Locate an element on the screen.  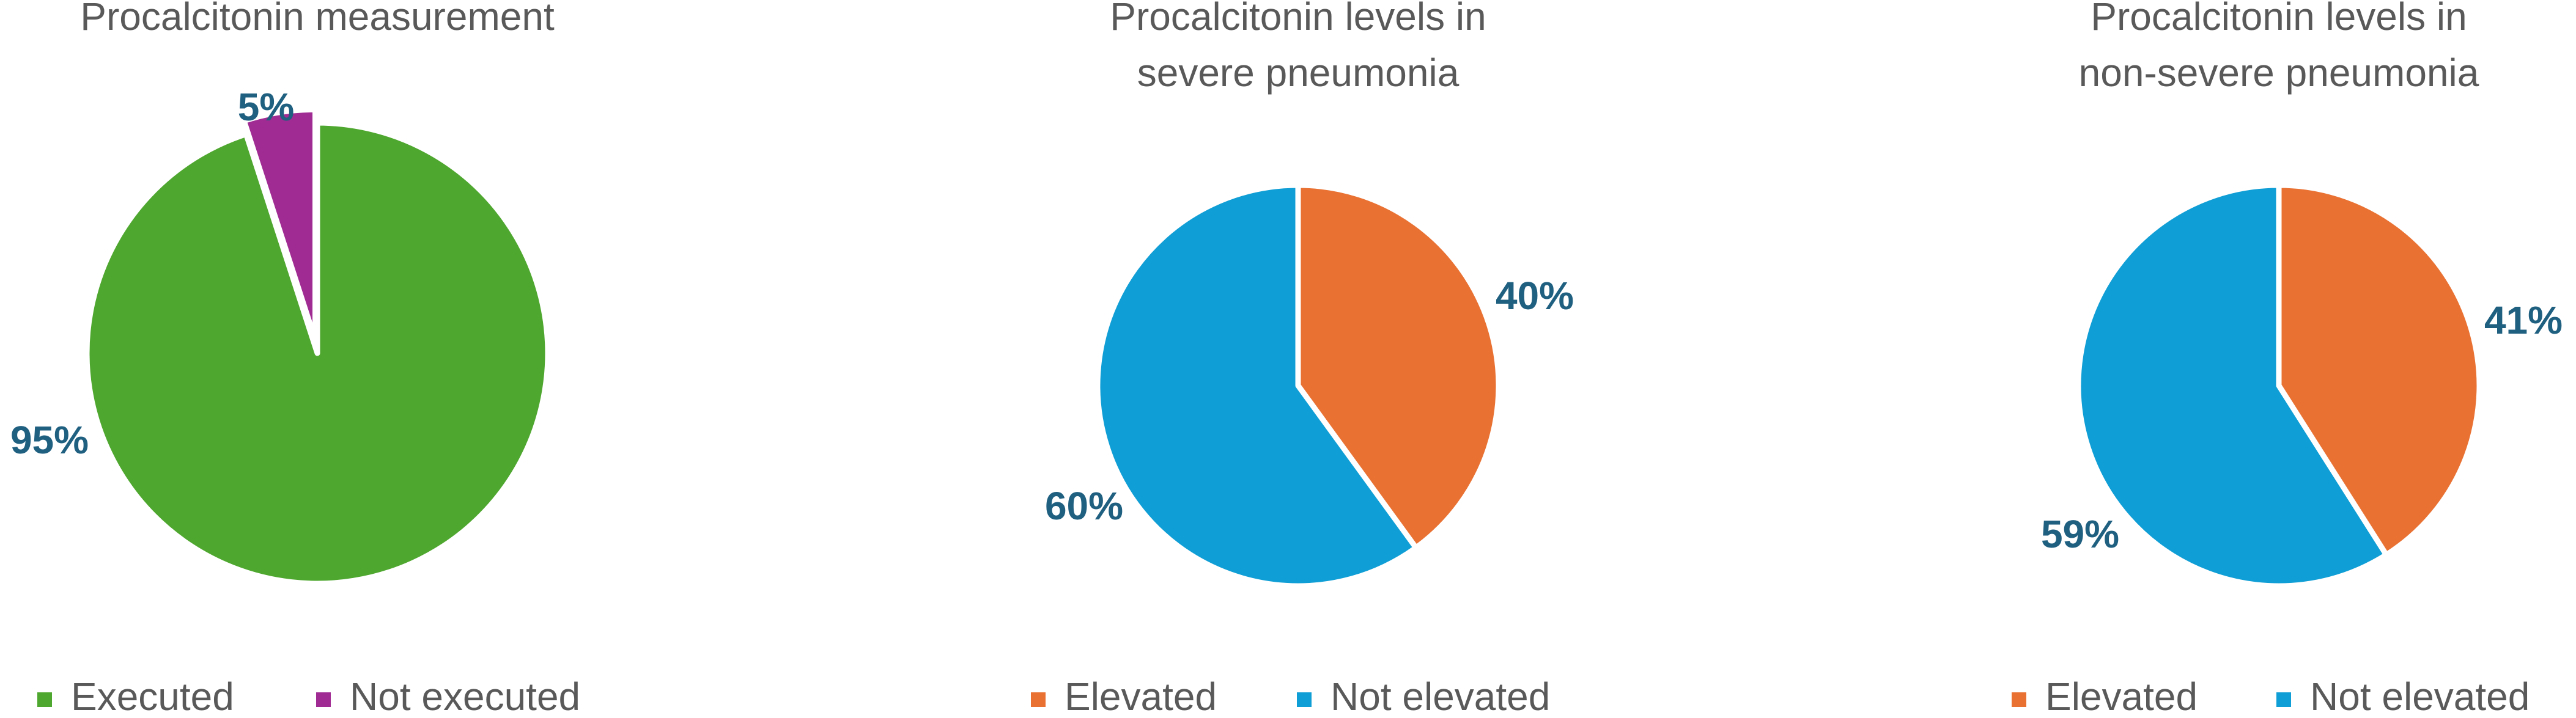
legend-label: Executed is located at coordinates (152, 696).